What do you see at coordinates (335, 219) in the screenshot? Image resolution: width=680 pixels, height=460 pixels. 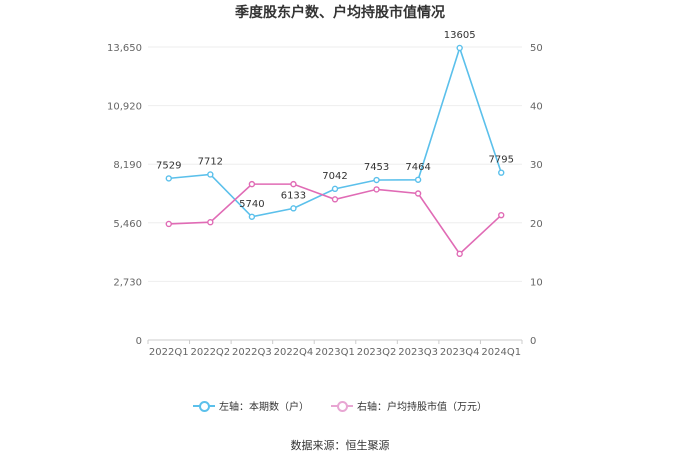 I see `series-line-avg-value` at bounding box center [335, 219].